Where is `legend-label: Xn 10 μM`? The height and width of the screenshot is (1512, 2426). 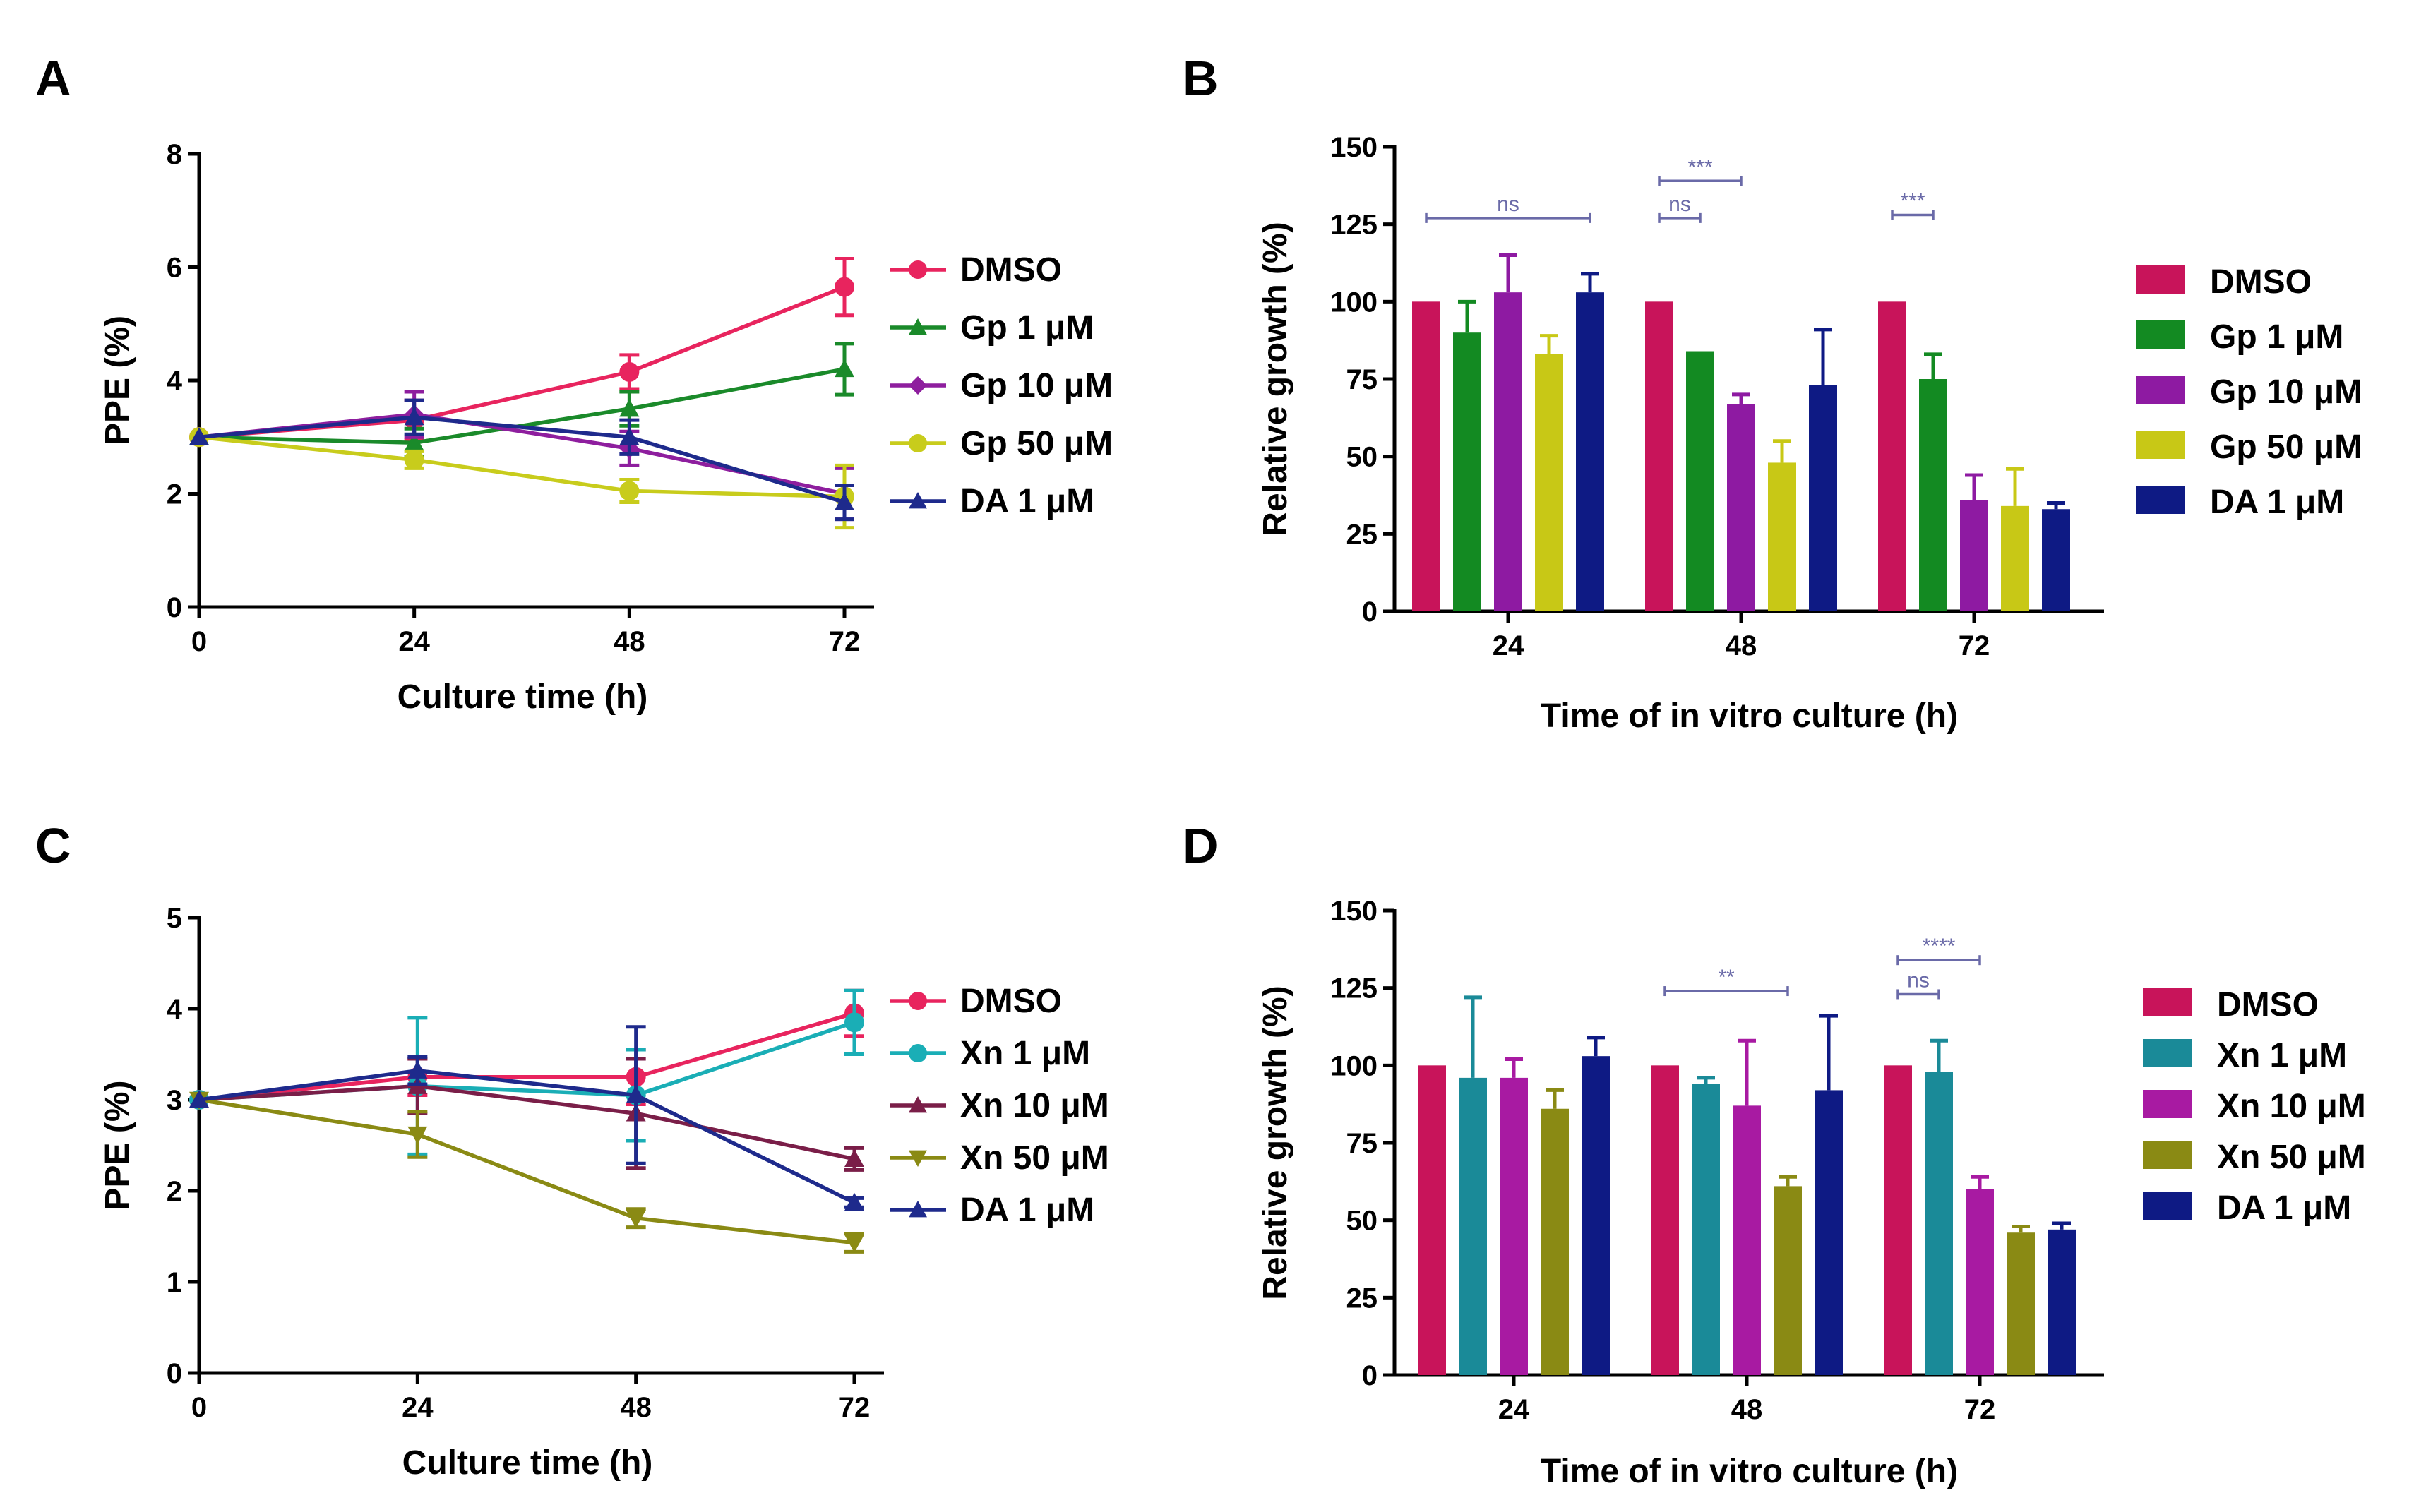
legend-label: Xn 10 μM is located at coordinates (2291, 1107).